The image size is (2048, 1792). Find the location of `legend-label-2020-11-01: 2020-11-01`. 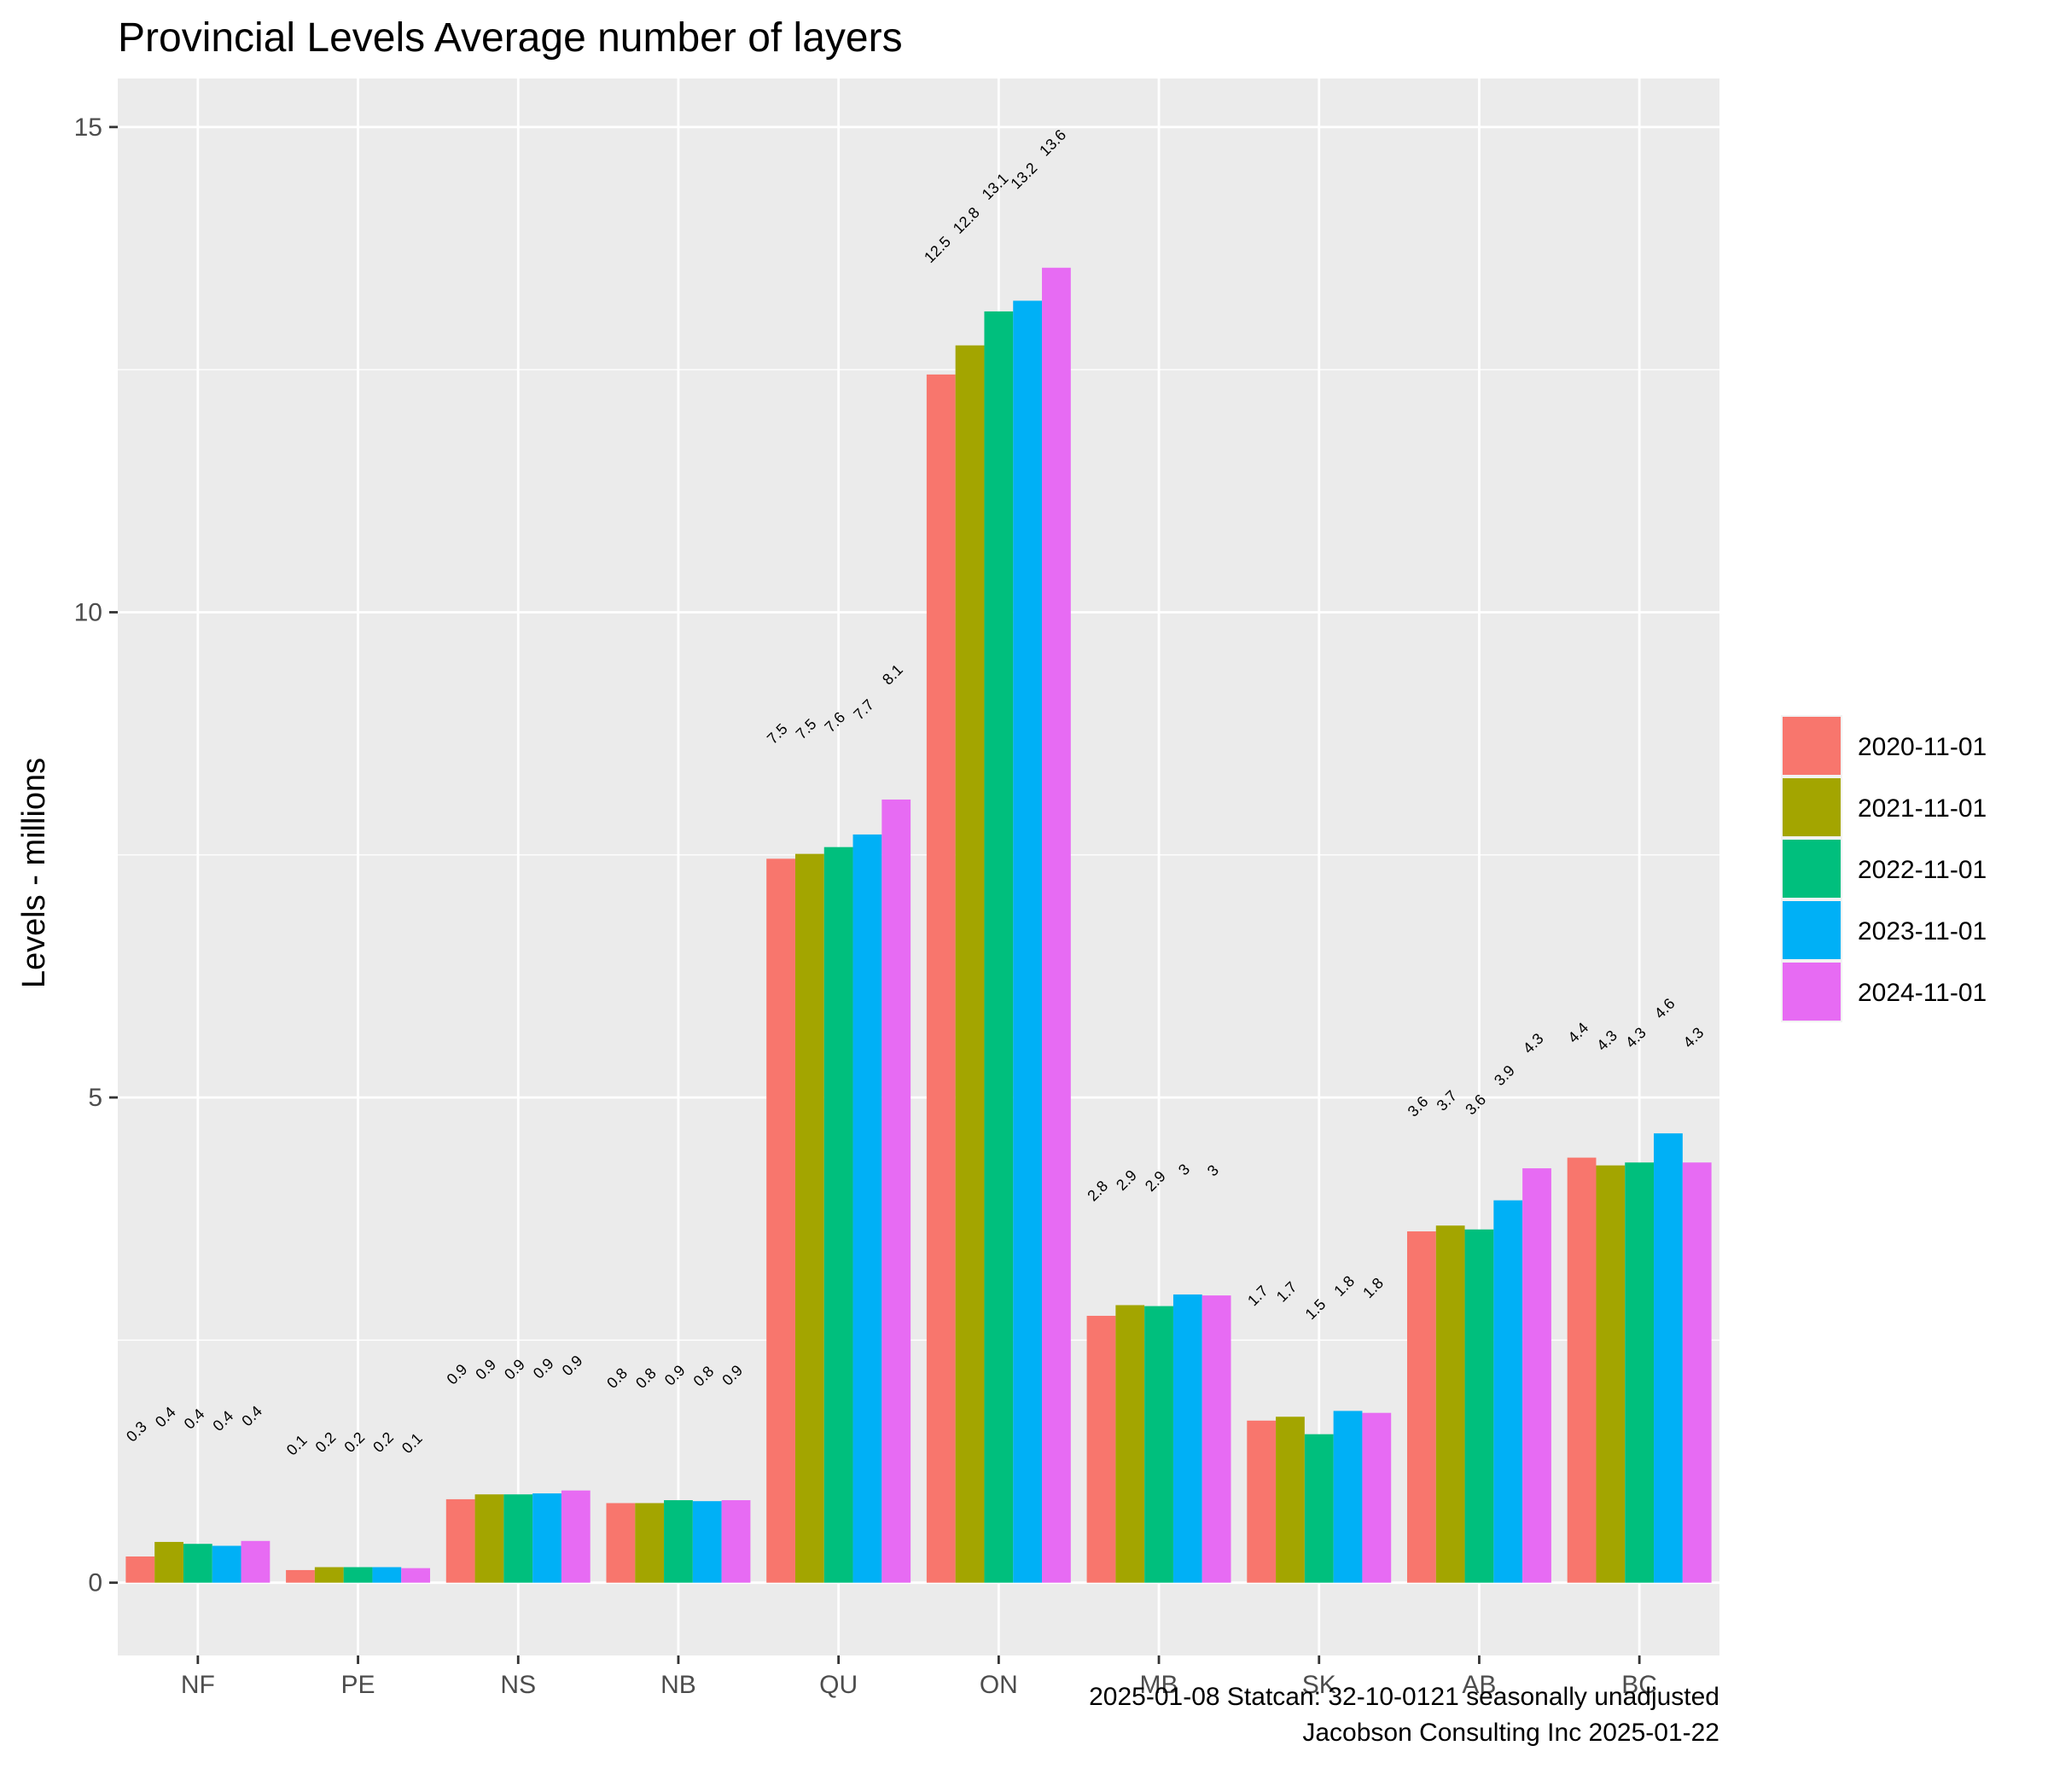

legend-label-2020-11-01: 2020-11-01 is located at coordinates (1923, 747).